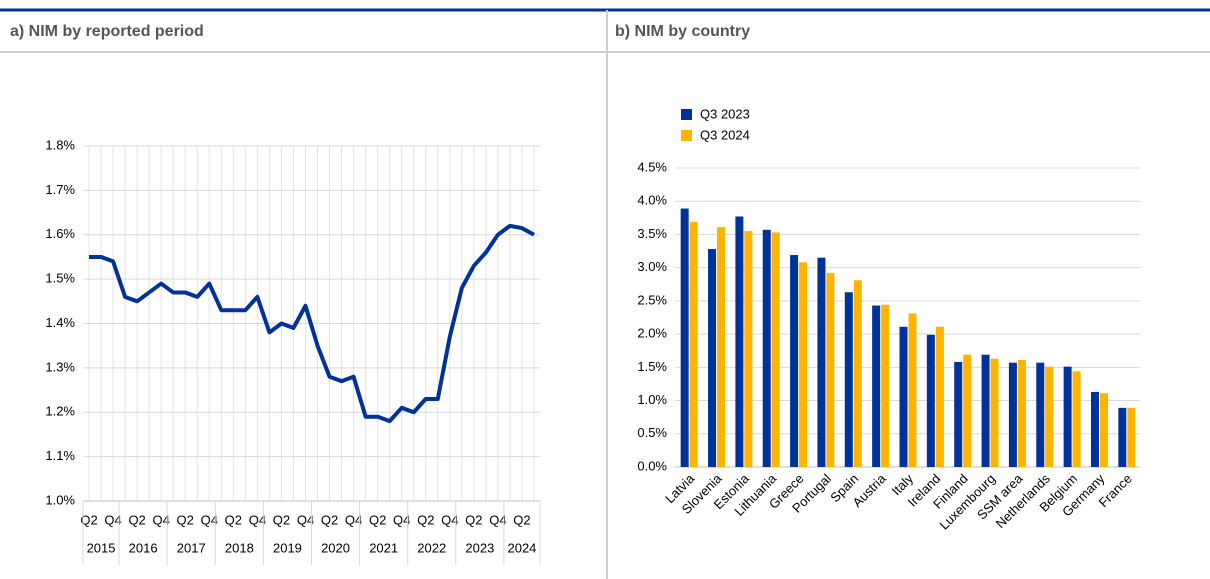  Describe the element at coordinates (652, 333) in the screenshot. I see `y-tick-label: 2.0%` at that location.